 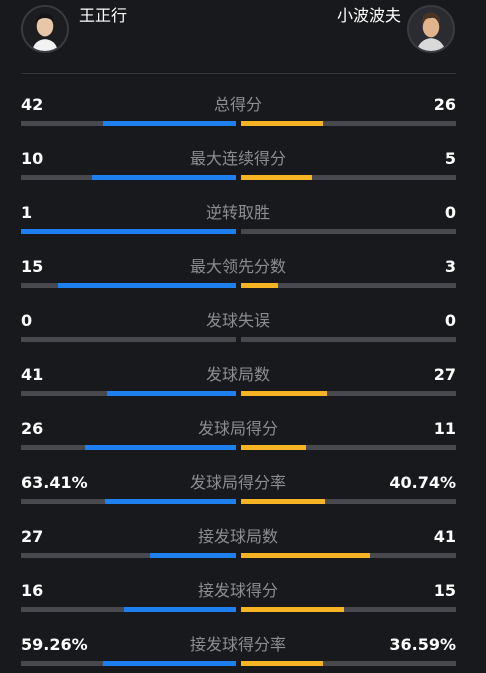 What do you see at coordinates (243, 601) in the screenshot?
I see `stat-row: 16 接发球得分 15` at bounding box center [243, 601].